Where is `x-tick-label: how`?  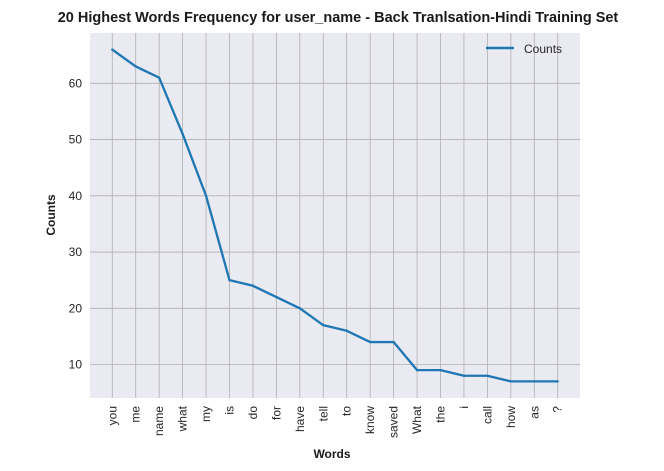
x-tick-label: how is located at coordinates (511, 417).